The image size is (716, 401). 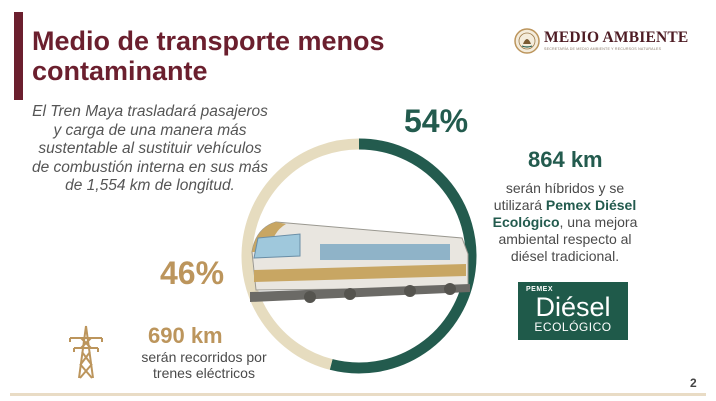 I want to click on slide-title: Medio de transporte menos contaminante, so click(x=252, y=56).